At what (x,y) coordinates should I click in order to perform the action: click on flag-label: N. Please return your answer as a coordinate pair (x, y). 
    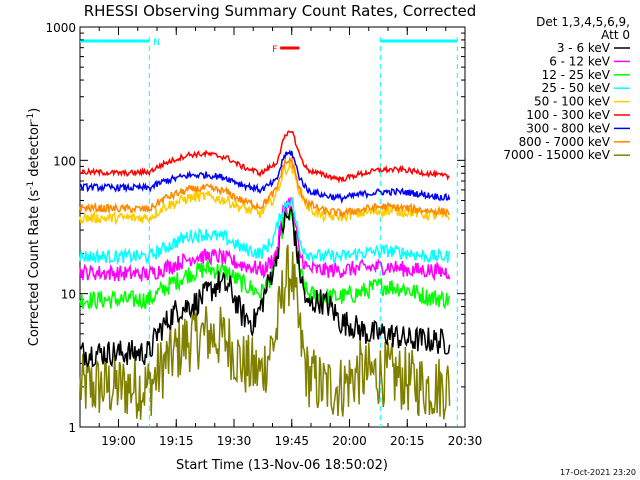
    Looking at the image, I should click on (156, 43).